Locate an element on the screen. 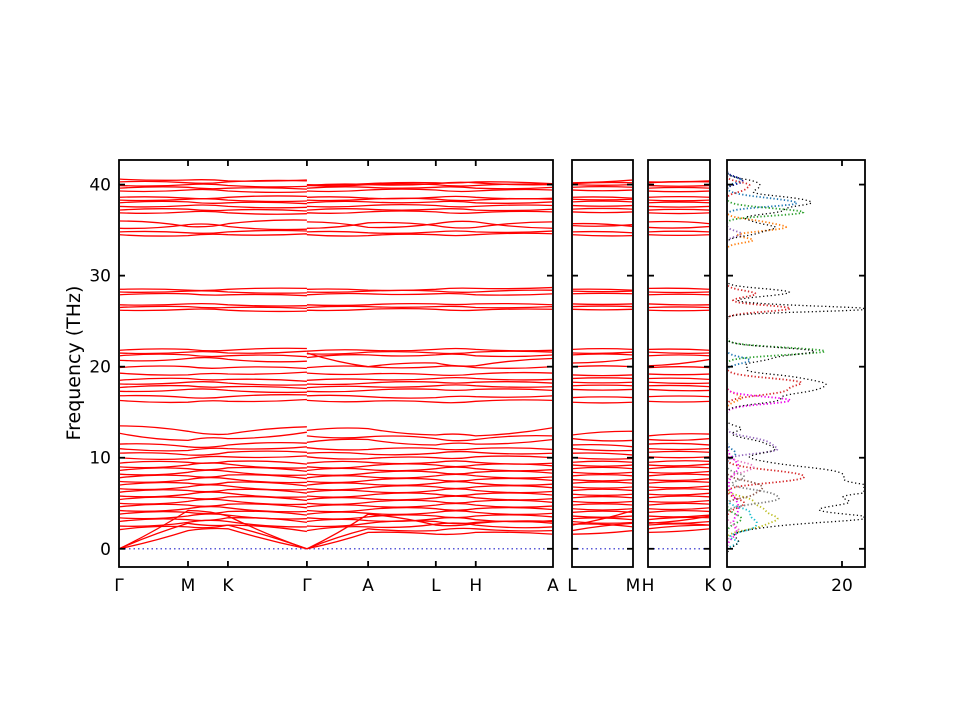 The width and height of the screenshot is (960, 720). kpoint-label: H is located at coordinates (648, 586).